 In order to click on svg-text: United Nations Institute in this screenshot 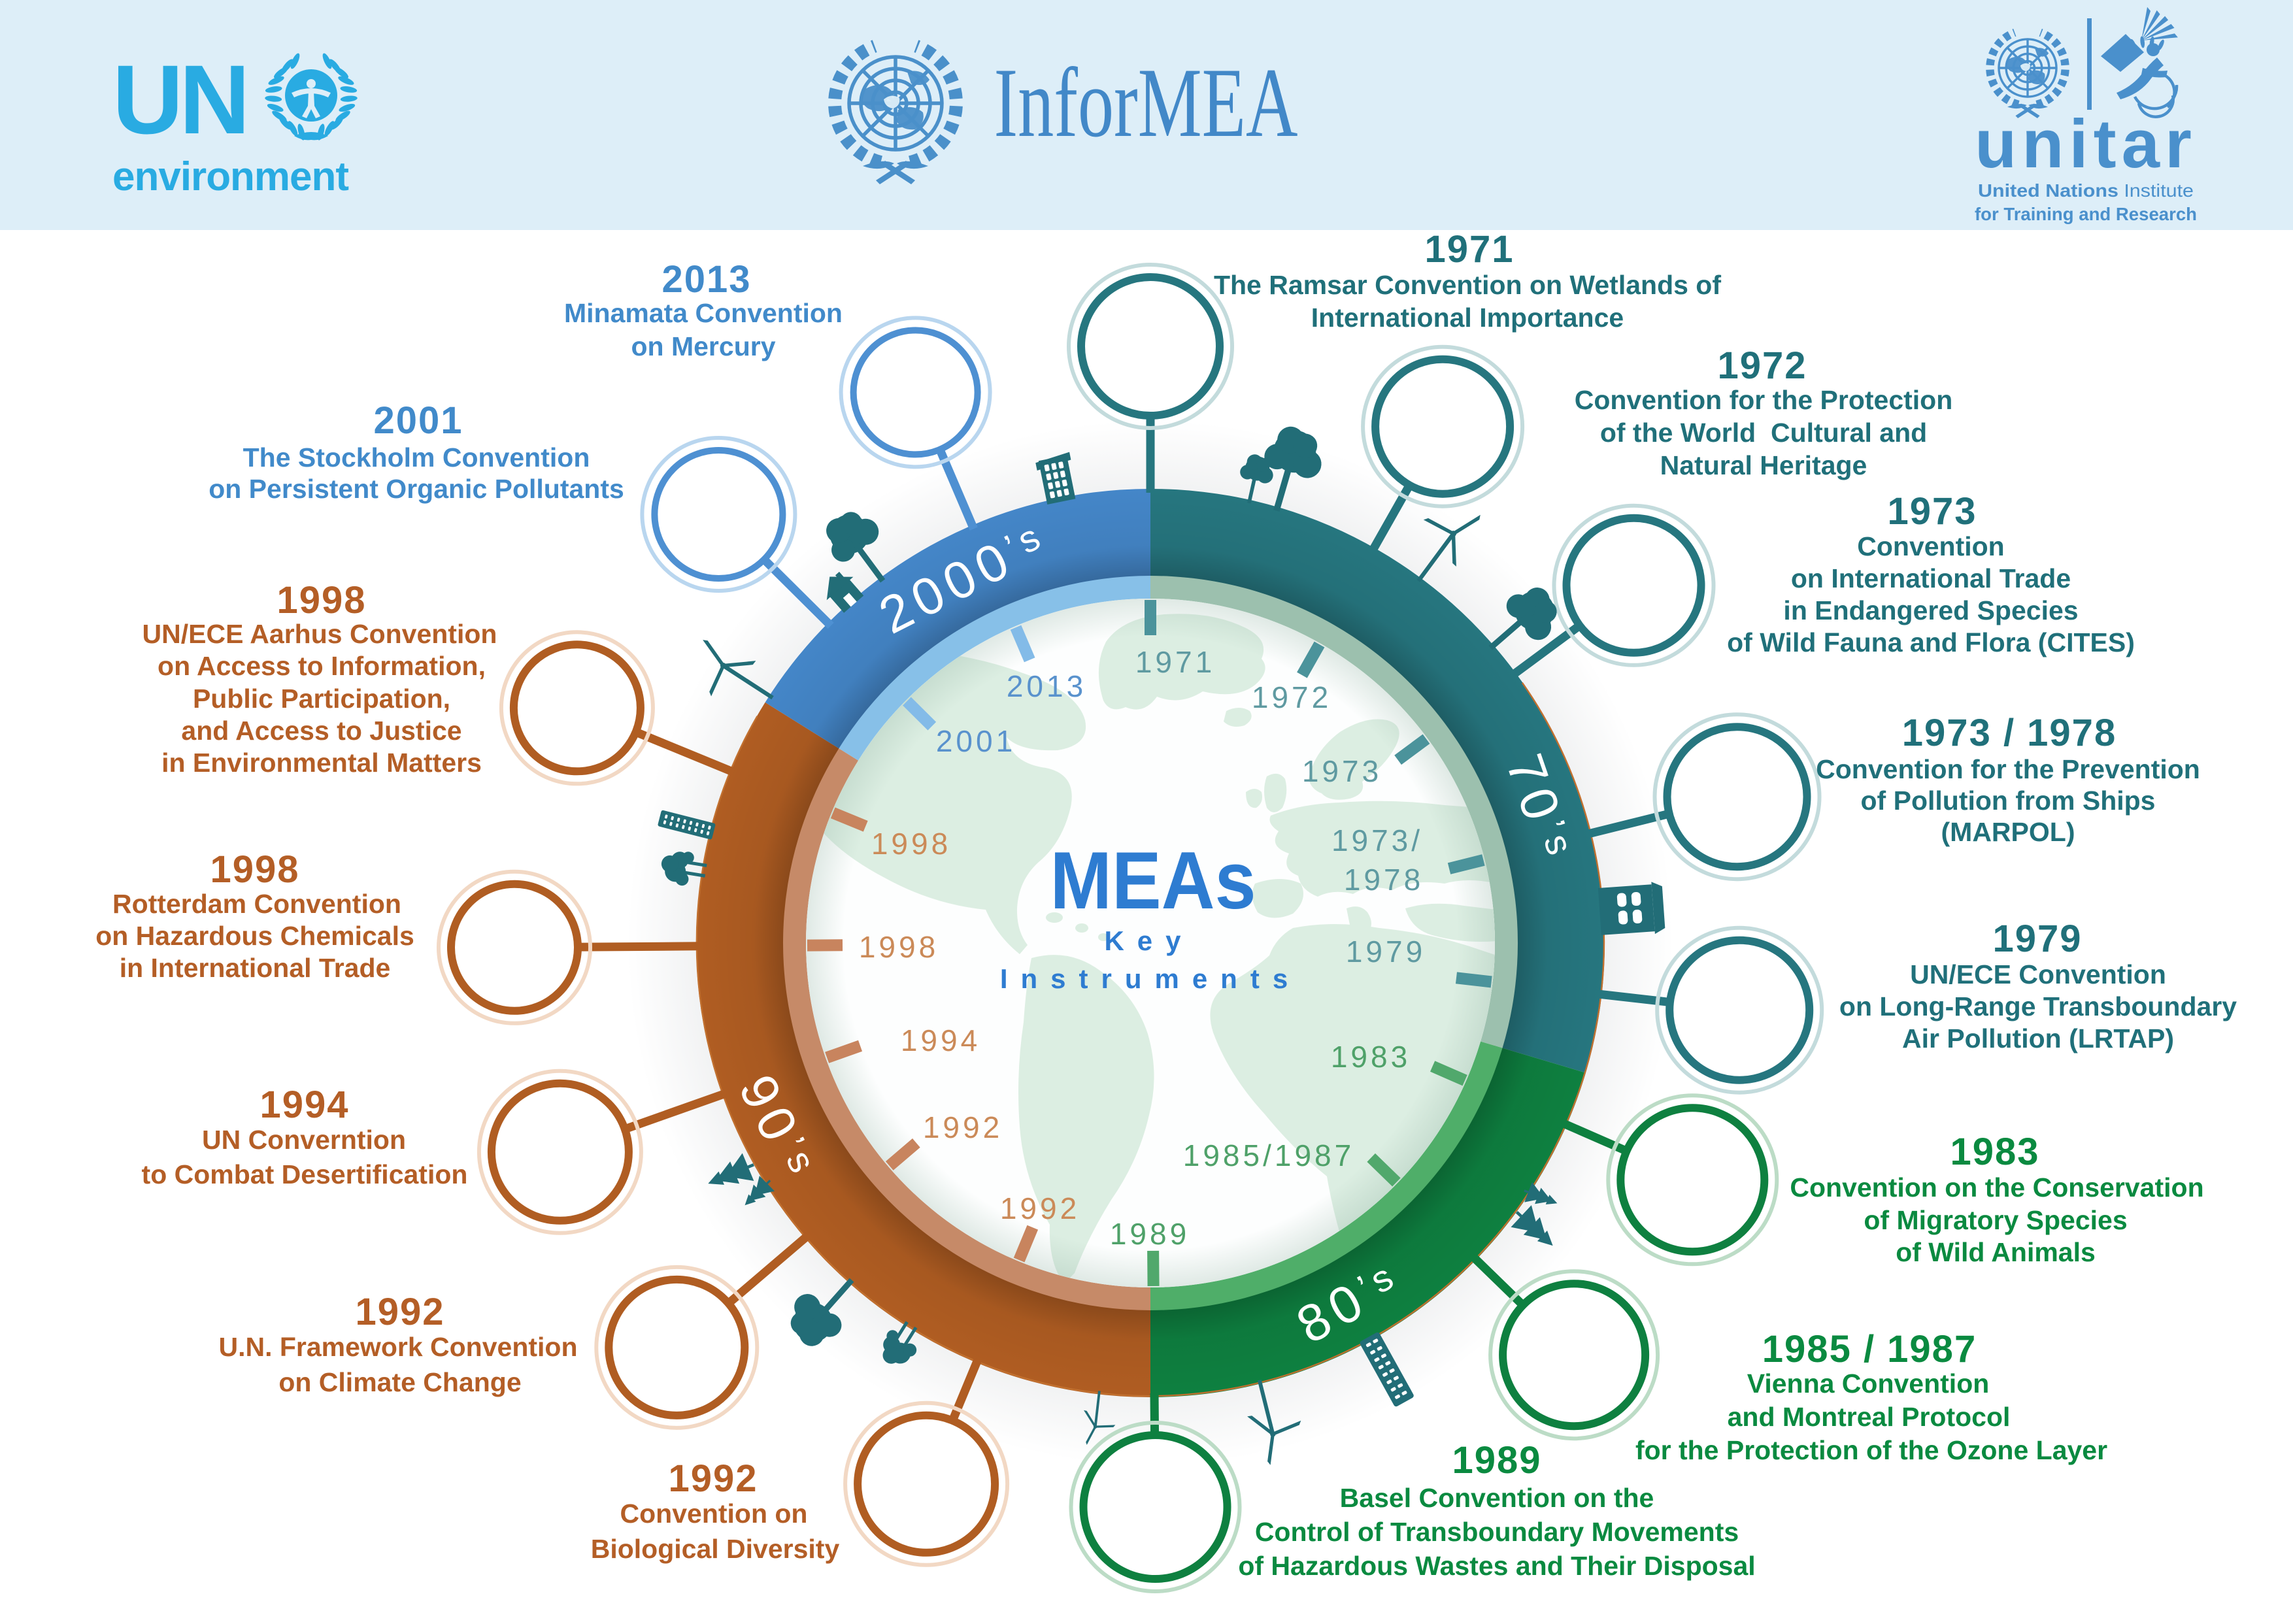, I will do `click(2086, 190)`.